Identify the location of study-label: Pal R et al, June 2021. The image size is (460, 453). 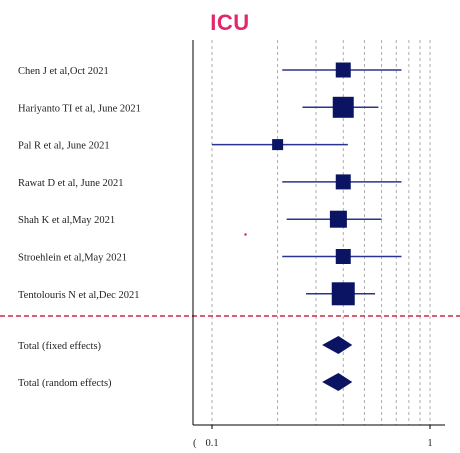
(64, 146).